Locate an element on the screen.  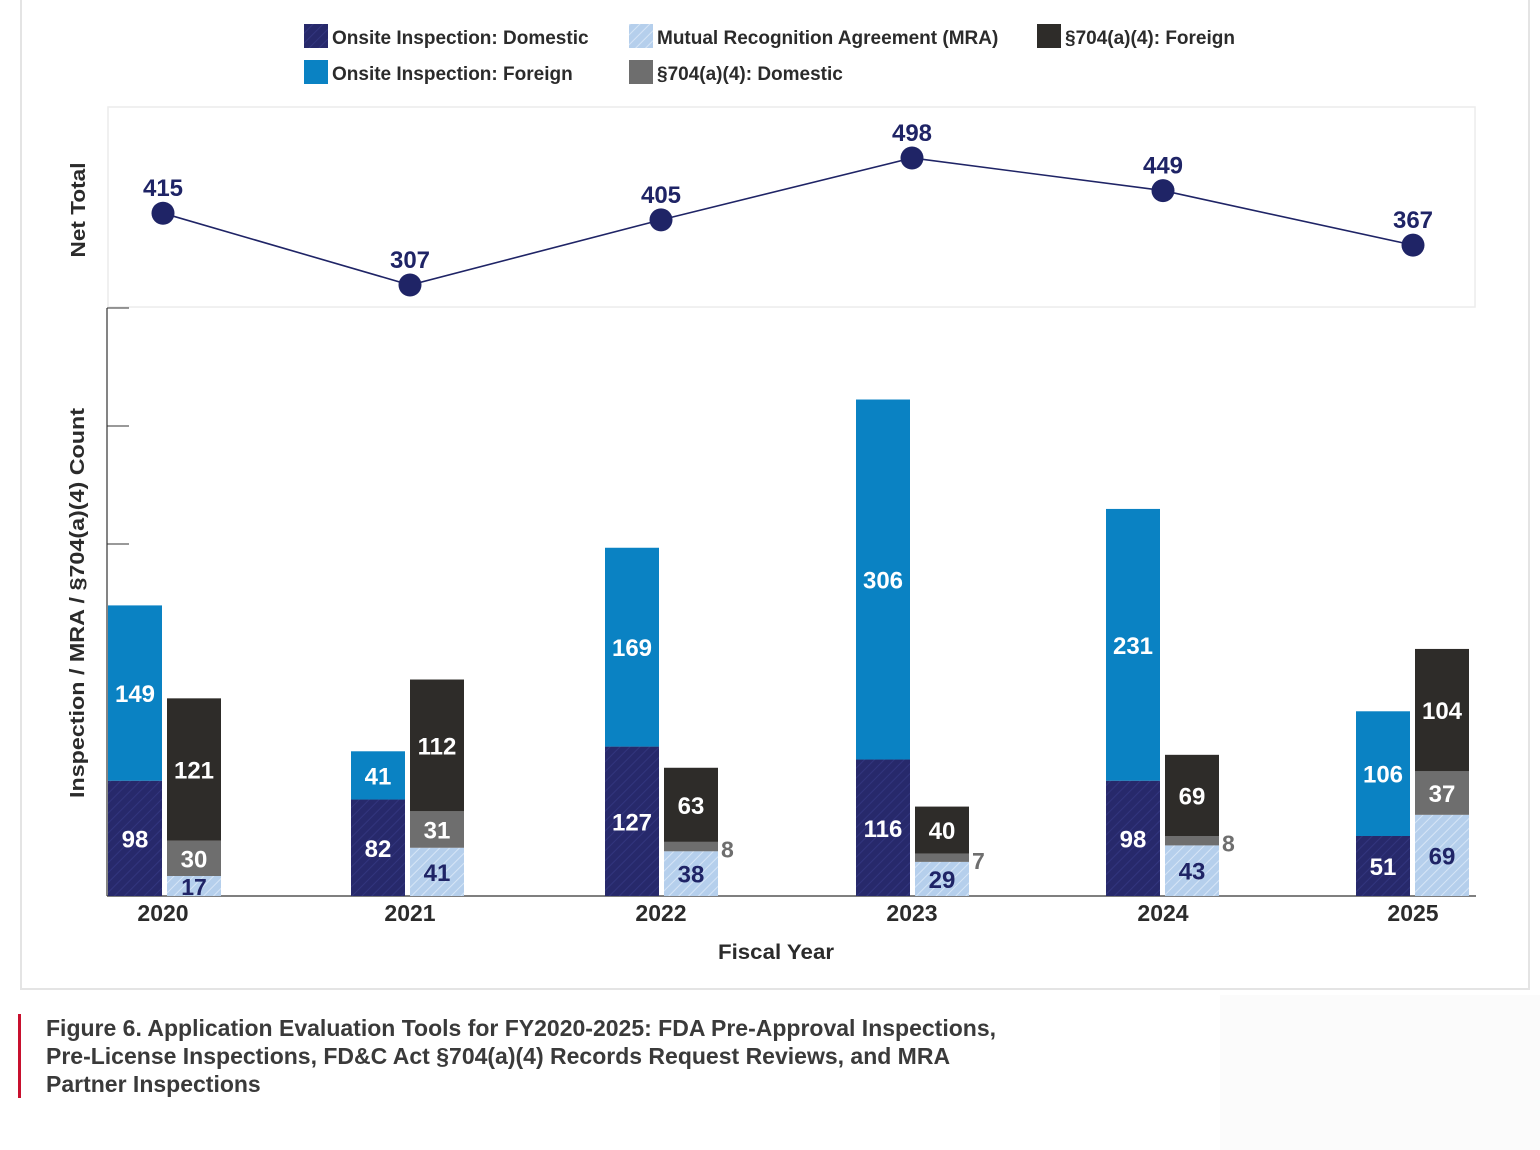
bar-value-label: 104 is located at coordinates (1442, 711).